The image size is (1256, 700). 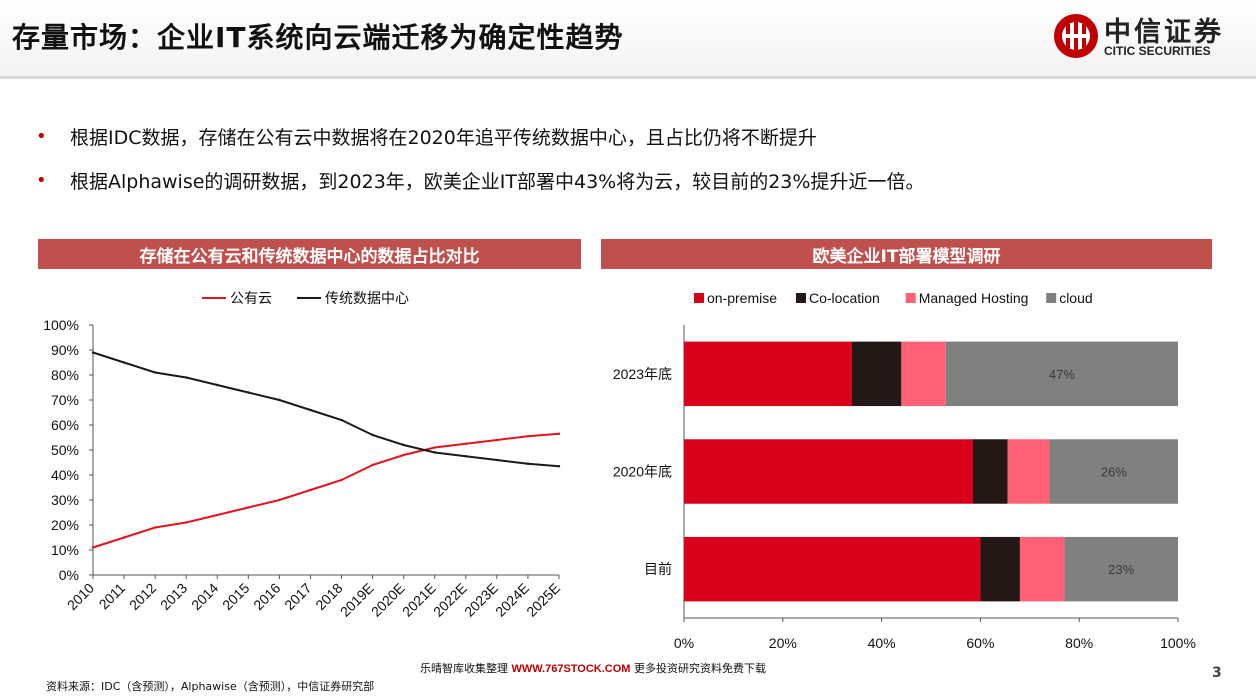 What do you see at coordinates (65, 500) in the screenshot?
I see `y-tick-label: 30%` at bounding box center [65, 500].